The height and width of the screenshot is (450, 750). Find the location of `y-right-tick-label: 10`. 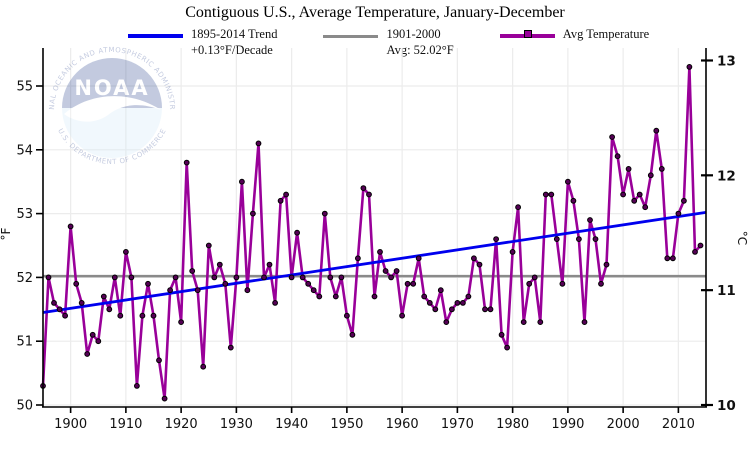

y-right-tick-label: 10 is located at coordinates (726, 406).